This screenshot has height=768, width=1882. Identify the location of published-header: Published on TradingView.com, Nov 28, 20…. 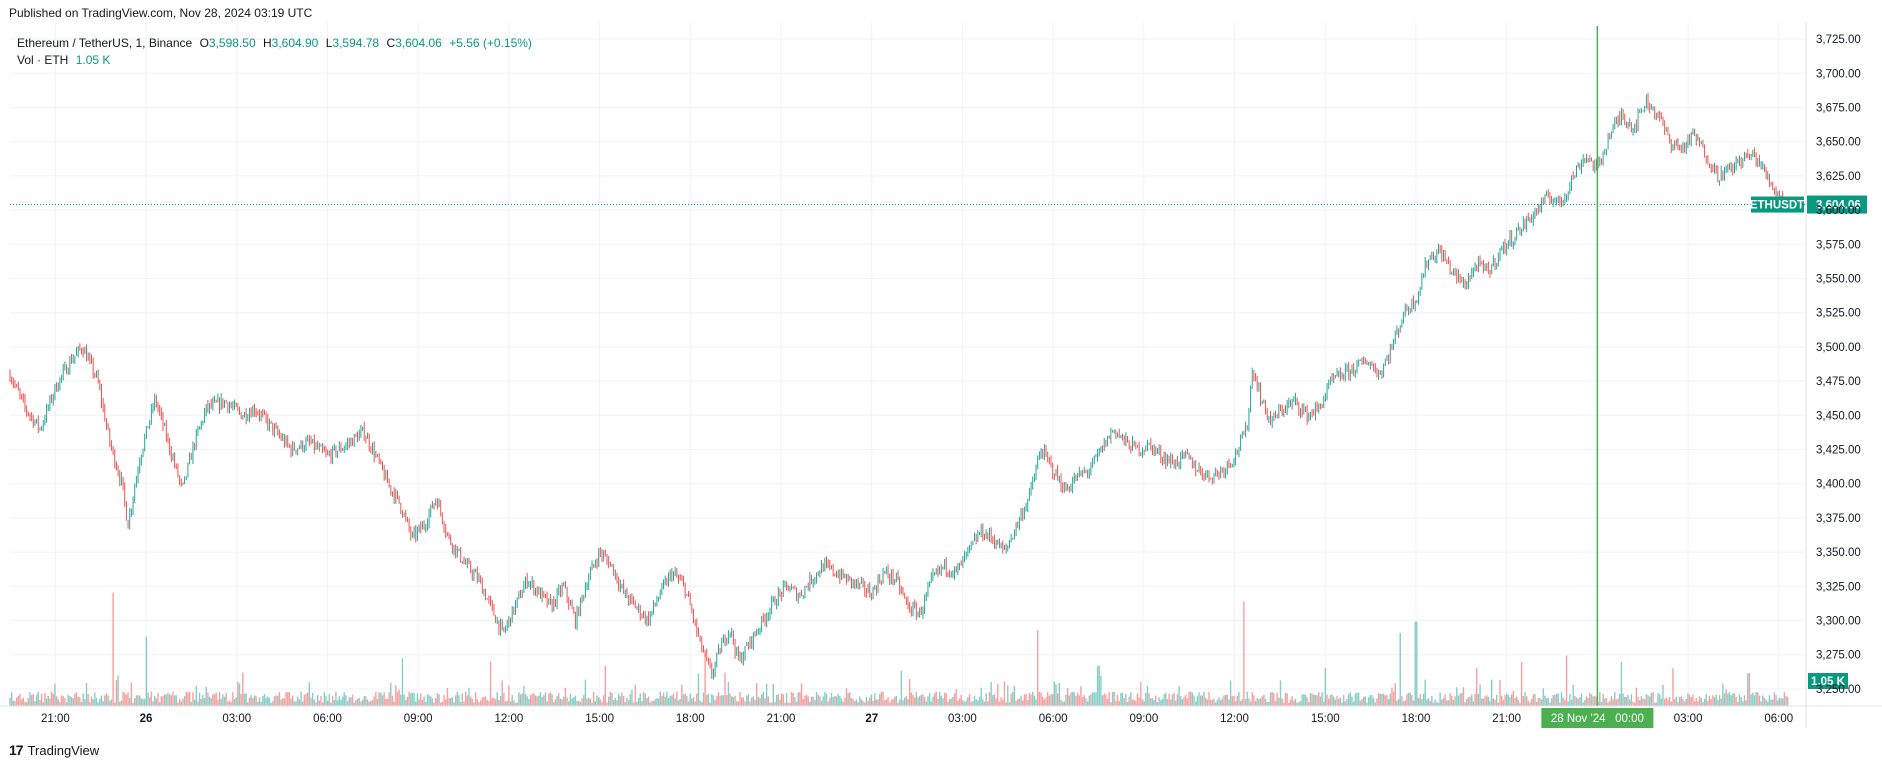
(161, 13).